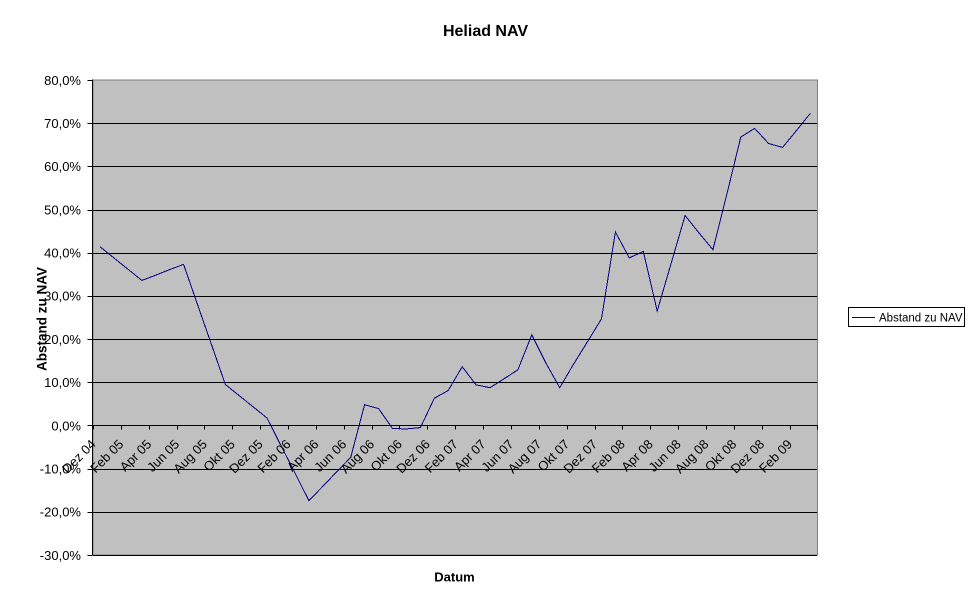 This screenshot has height=610, width=971. What do you see at coordinates (485, 31) in the screenshot?
I see `svg-text: Heliad NAV` at bounding box center [485, 31].